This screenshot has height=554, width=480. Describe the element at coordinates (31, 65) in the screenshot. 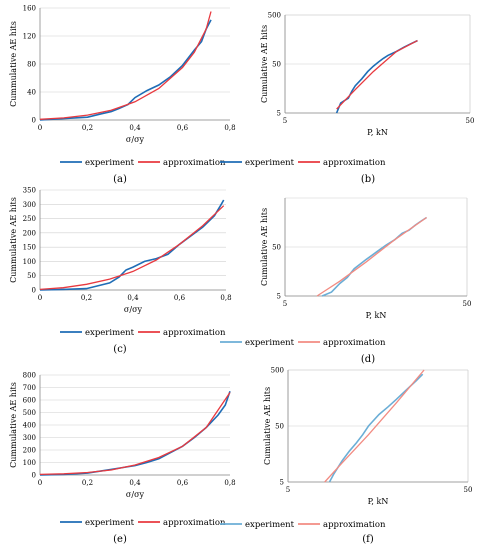

I see `y-tick-label: 80` at that location.